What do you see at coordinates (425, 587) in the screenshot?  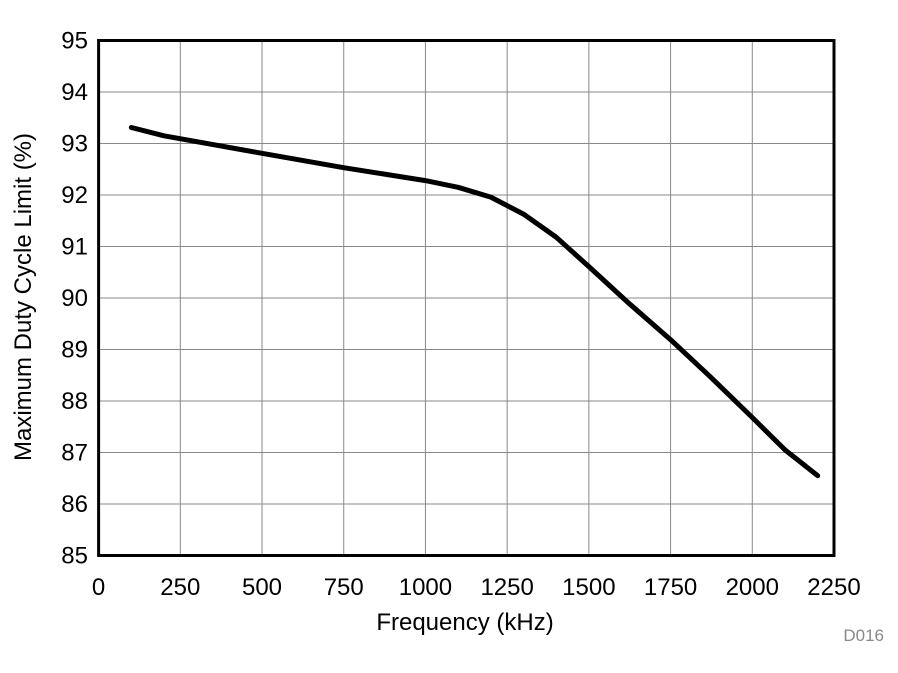 I see `x-tick-label: 1000` at bounding box center [425, 587].